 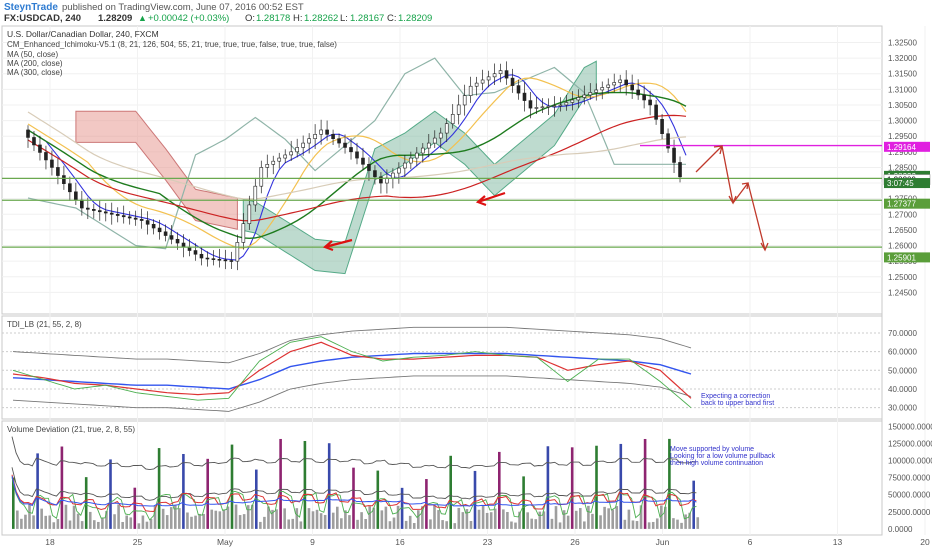 What do you see at coordinates (273, 18) in the screenshot?
I see `open-value: 1.28178` at bounding box center [273, 18].